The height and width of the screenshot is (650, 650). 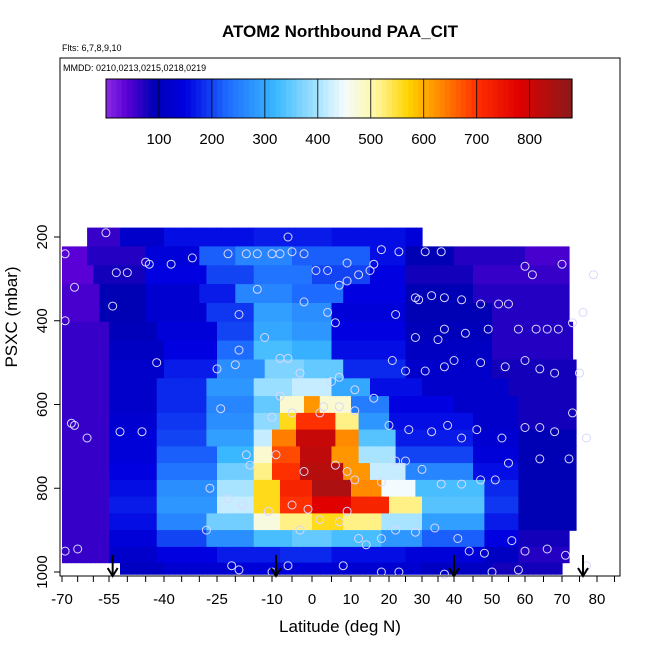 What do you see at coordinates (42, 571) in the screenshot?
I see `y-tick-label: 1000` at bounding box center [42, 571].